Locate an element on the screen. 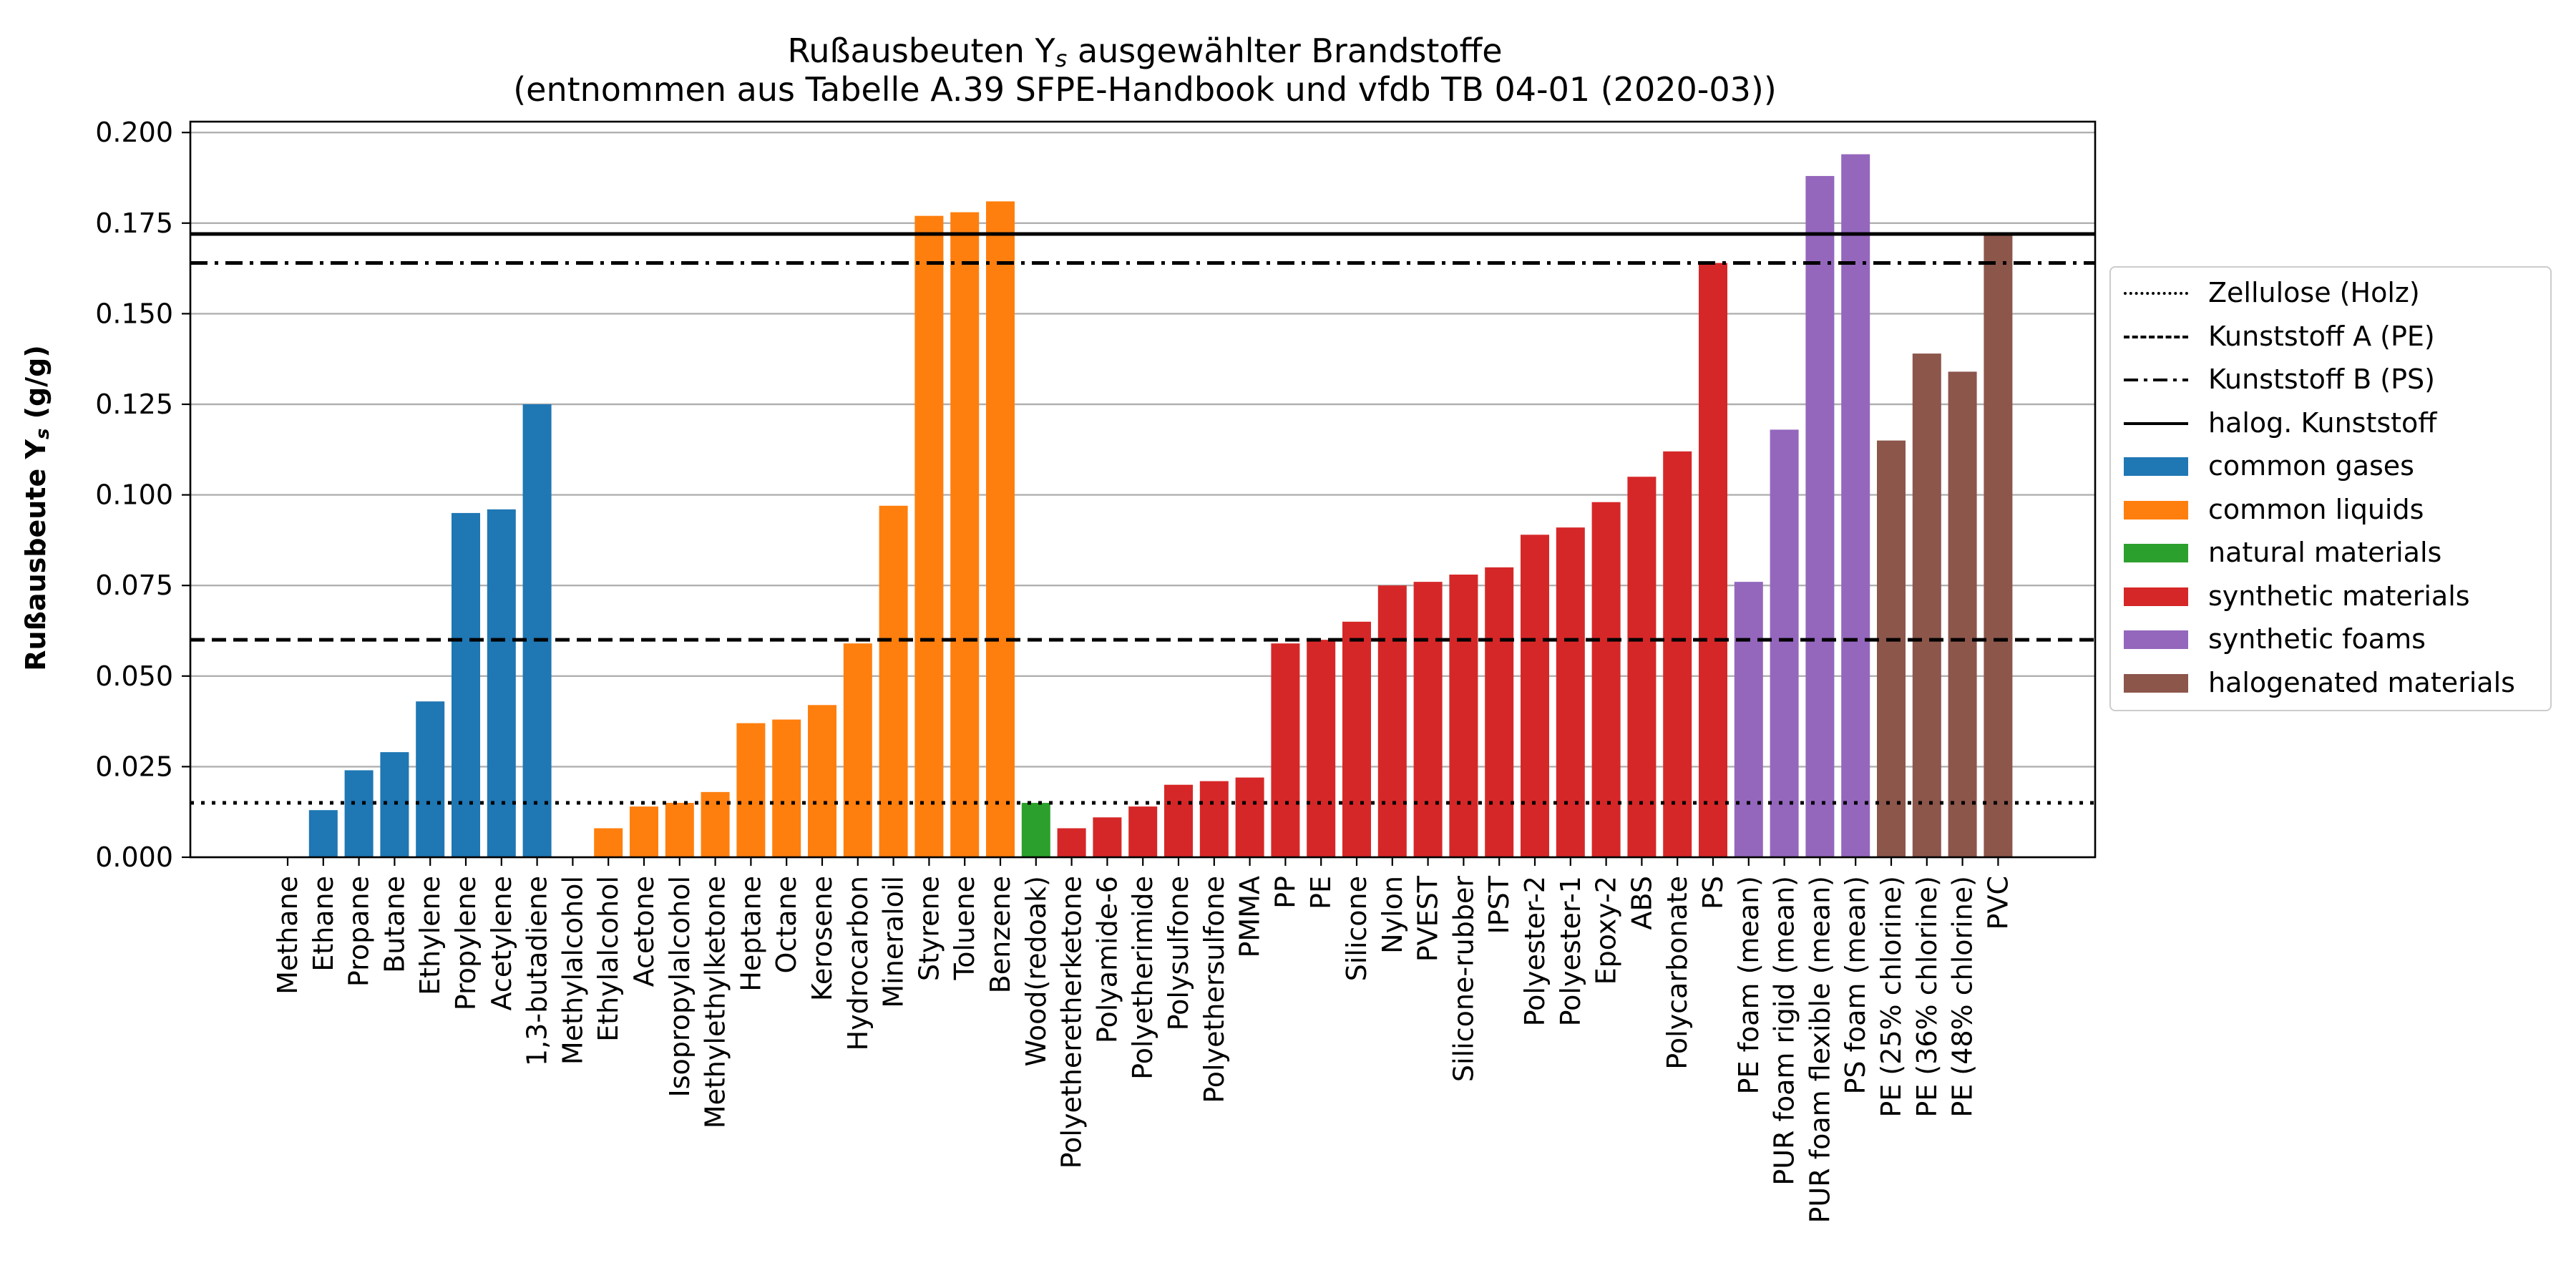 Image resolution: width=2576 pixels, height=1288 pixels. legend-entry: synthetic materials is located at coordinates (2330, 596).